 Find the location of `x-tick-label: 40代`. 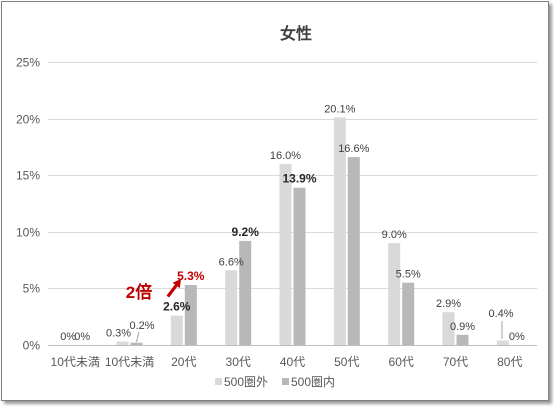

x-tick-label: 40代 is located at coordinates (292, 362).